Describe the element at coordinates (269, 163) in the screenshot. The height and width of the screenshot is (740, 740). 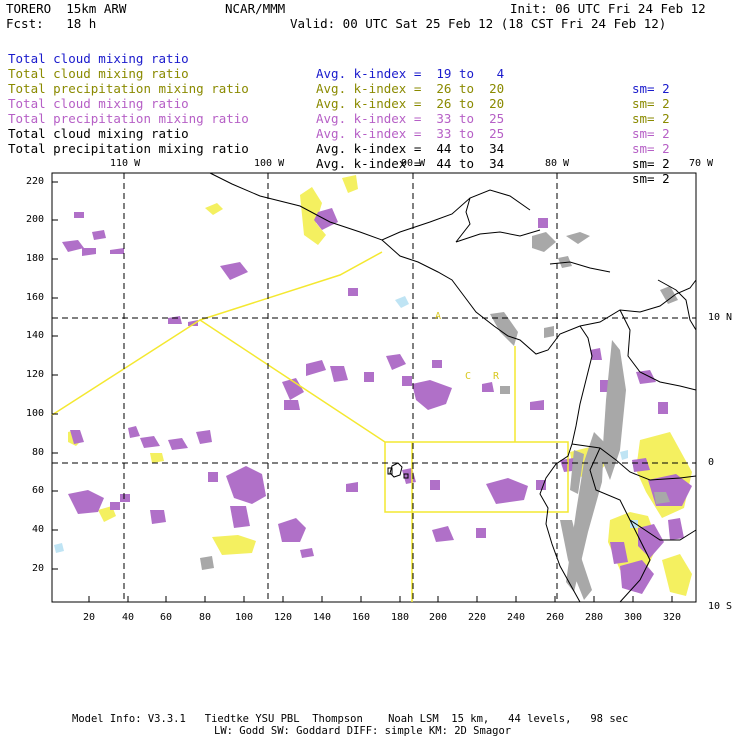
I see `lon-label: 100 W` at that location.